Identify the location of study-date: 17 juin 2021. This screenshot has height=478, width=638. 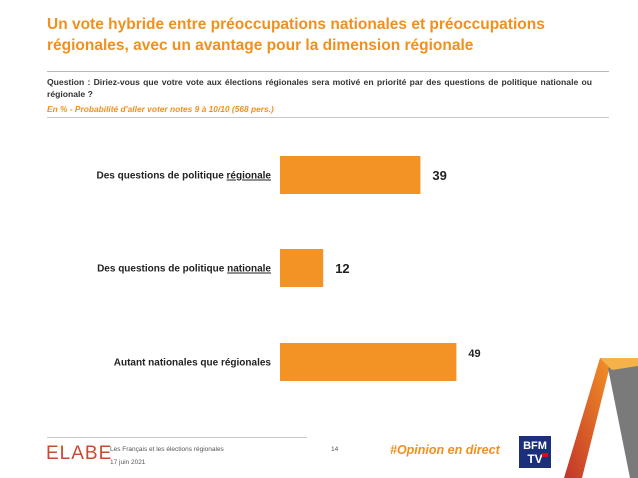
(128, 462).